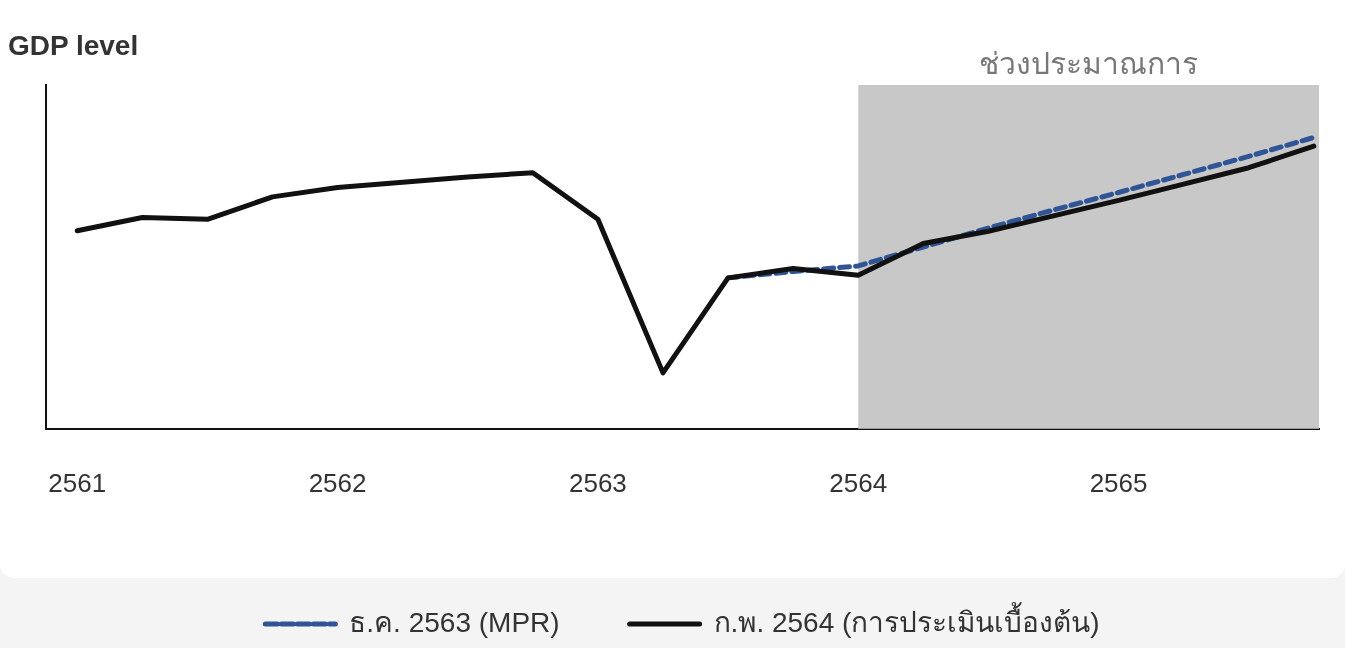 The height and width of the screenshot is (648, 1345). Describe the element at coordinates (1118, 482) in the screenshot. I see `x-tick-label: 2565` at that location.